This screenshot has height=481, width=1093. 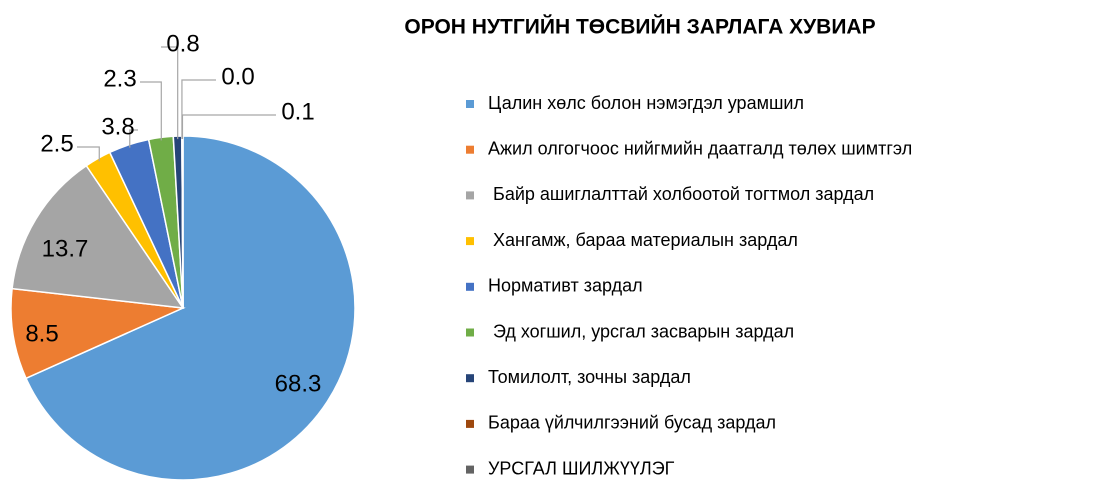 I want to click on chart-title: ОРОН НУТГИЙН ТӨСВИЙН ЗАРЛАГА ХУВИАР, so click(x=639, y=27).